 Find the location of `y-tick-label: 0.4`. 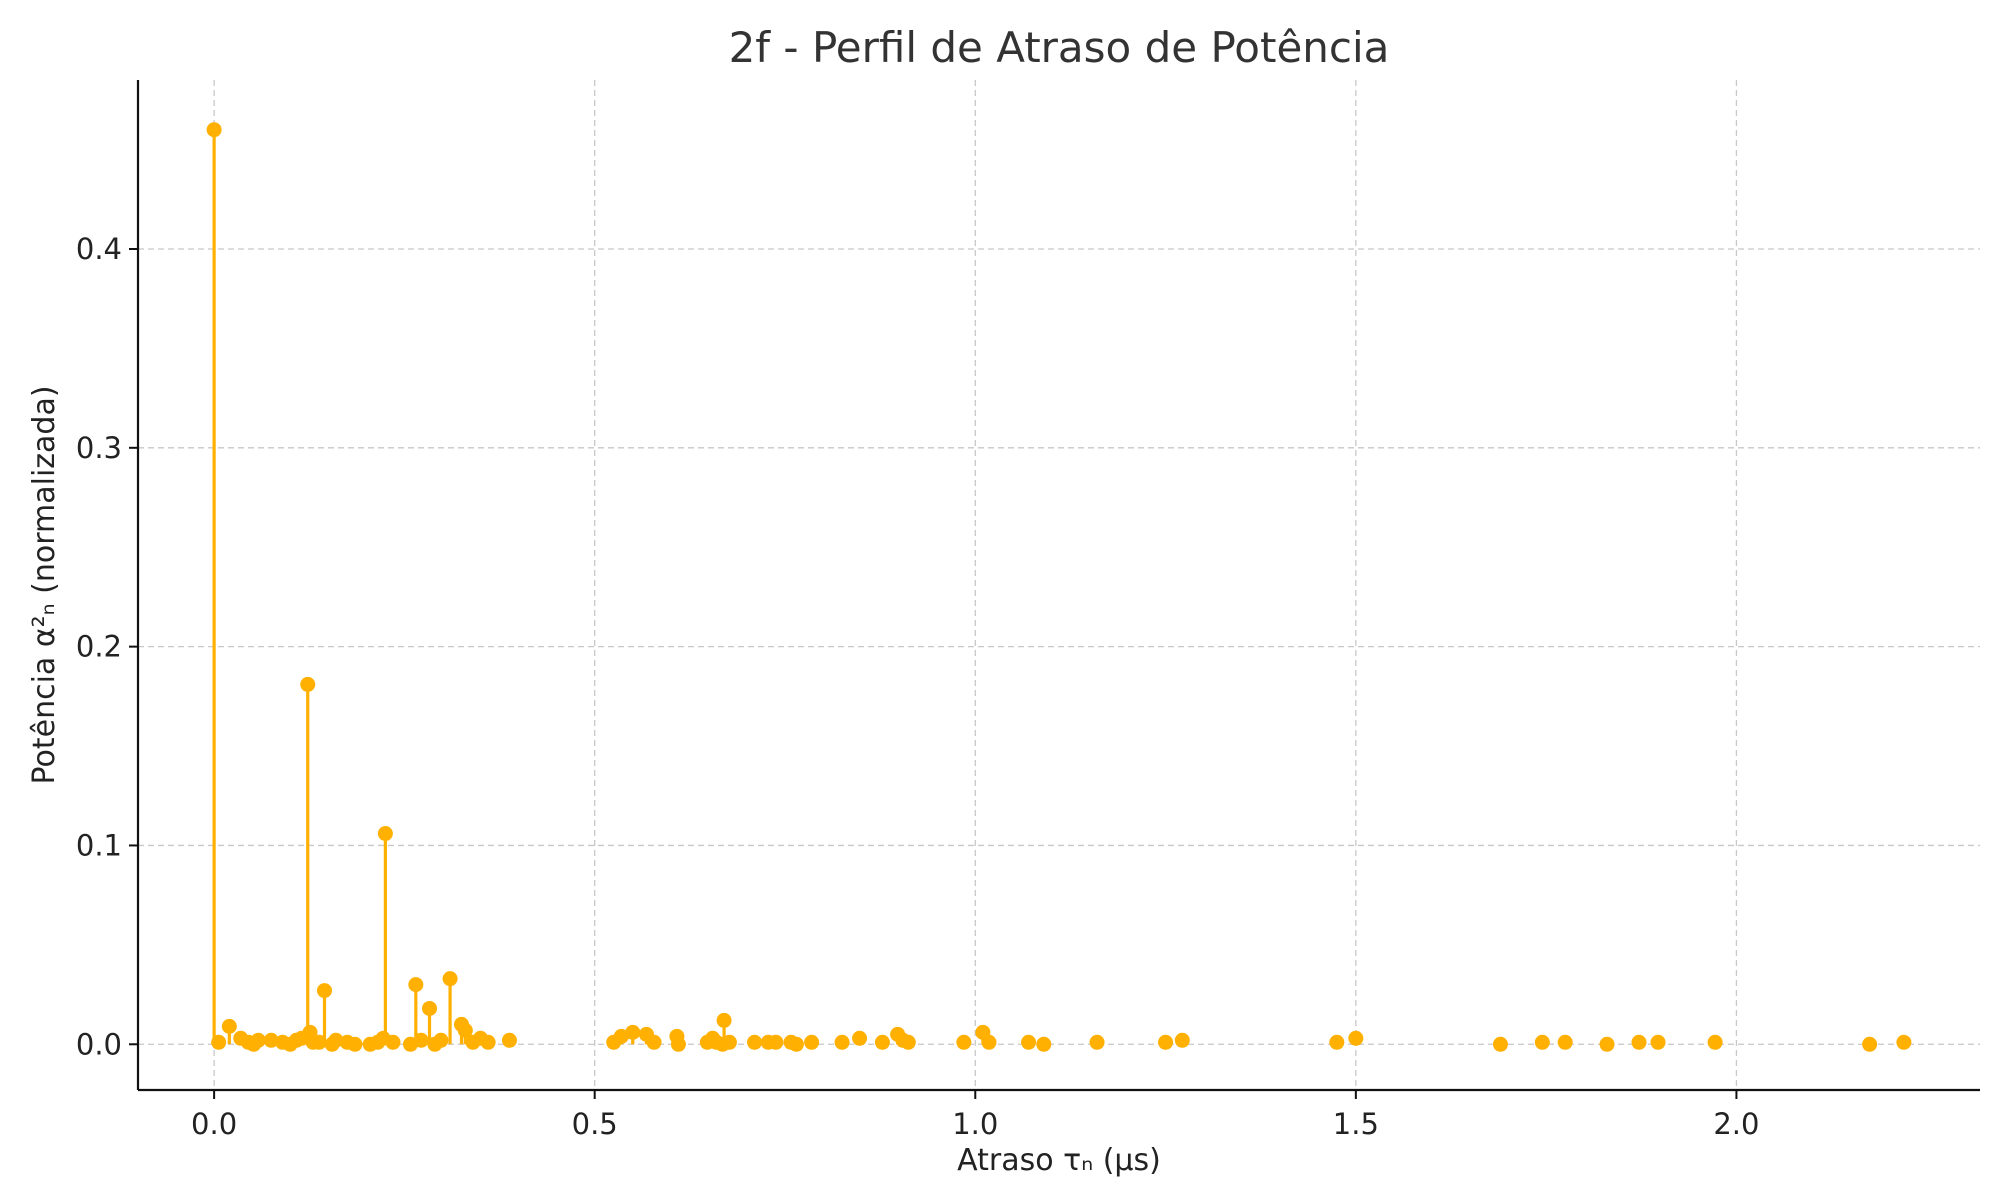

y-tick-label: 0.4 is located at coordinates (99, 249).